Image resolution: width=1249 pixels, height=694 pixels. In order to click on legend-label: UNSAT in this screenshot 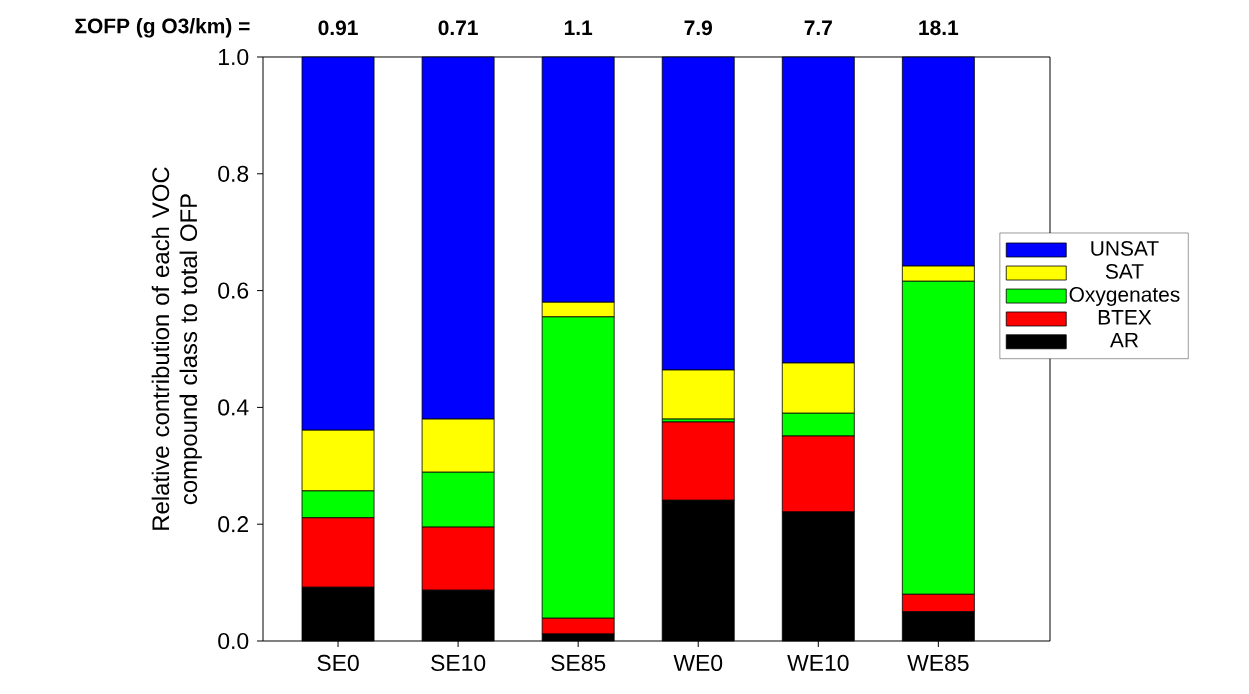, I will do `click(1125, 248)`.